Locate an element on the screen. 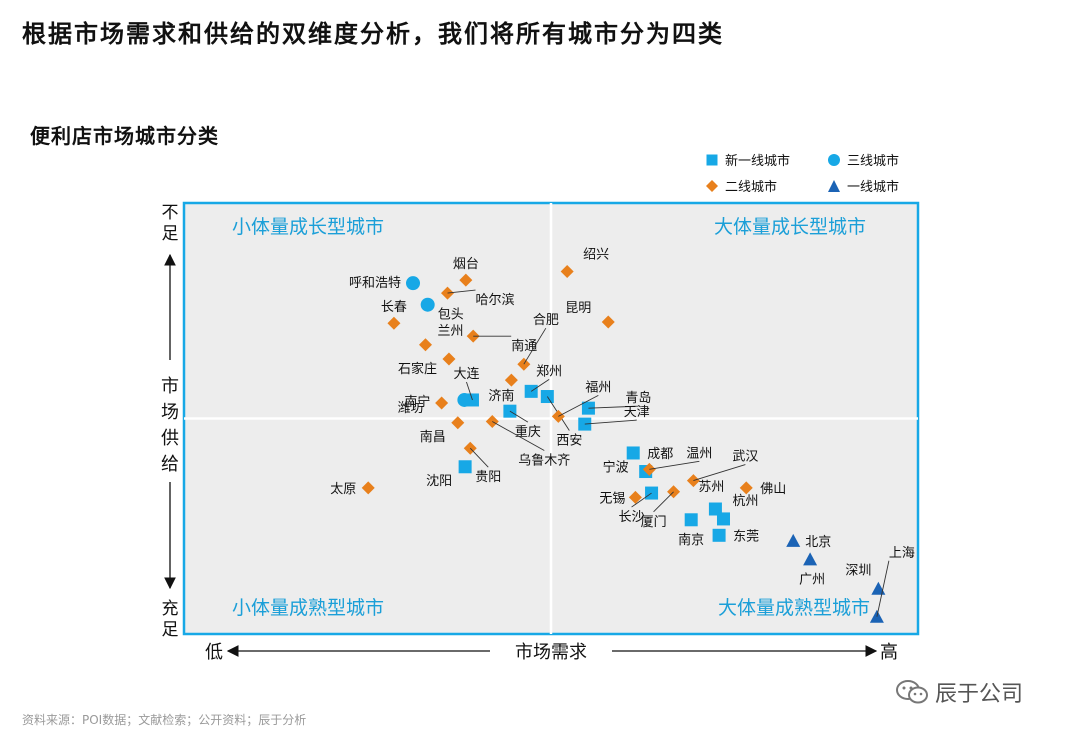 Image resolution: width=1080 pixels, height=739 pixels. point-label: 温州 is located at coordinates (699, 453).